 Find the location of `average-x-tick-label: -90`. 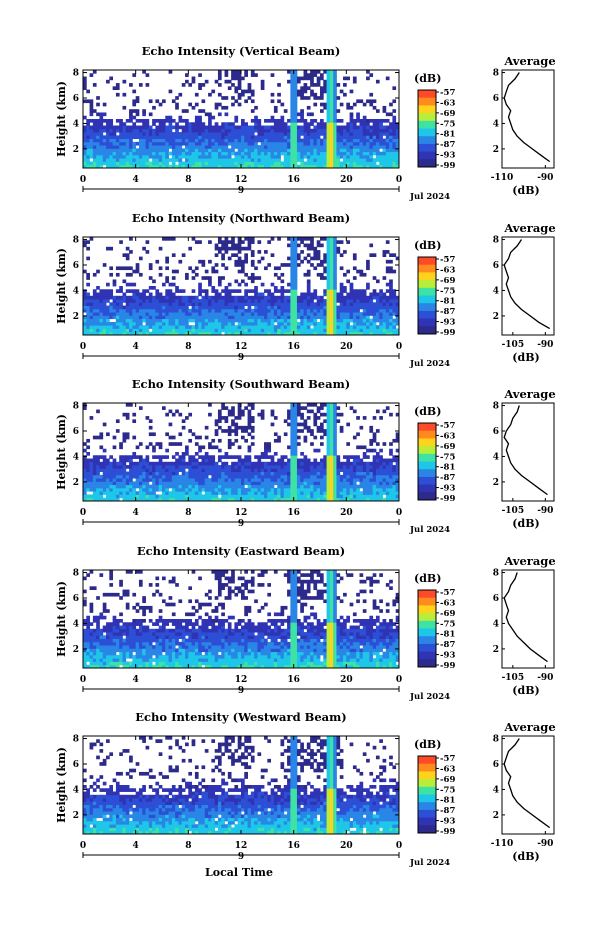

average-x-tick-label: -90 is located at coordinates (545, 178).